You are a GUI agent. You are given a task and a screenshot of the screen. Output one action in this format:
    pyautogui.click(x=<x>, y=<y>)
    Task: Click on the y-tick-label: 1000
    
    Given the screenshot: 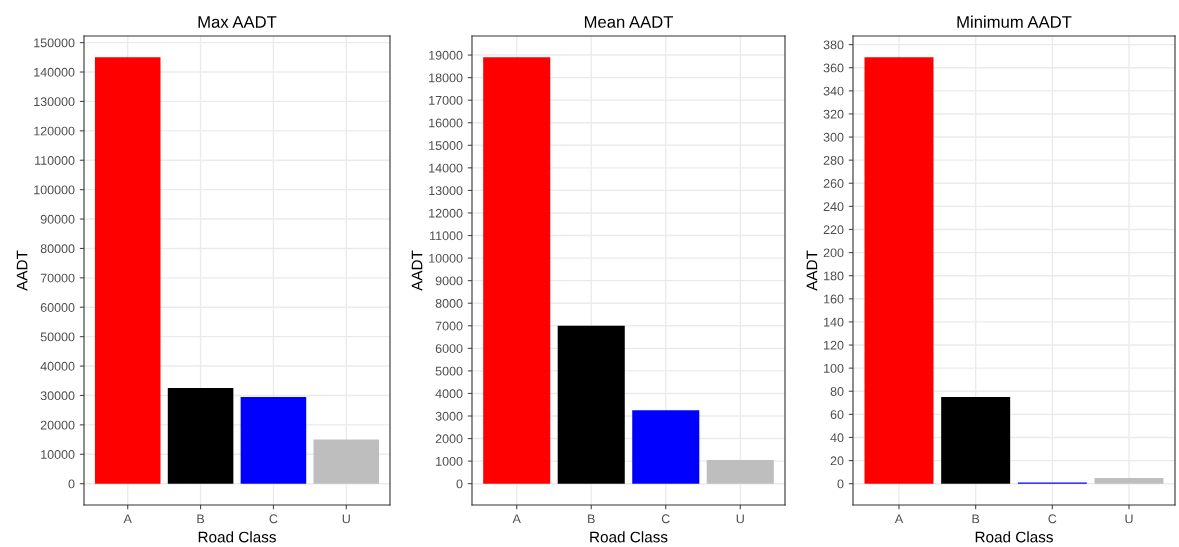 What is the action you would take?
    pyautogui.click(x=449, y=461)
    